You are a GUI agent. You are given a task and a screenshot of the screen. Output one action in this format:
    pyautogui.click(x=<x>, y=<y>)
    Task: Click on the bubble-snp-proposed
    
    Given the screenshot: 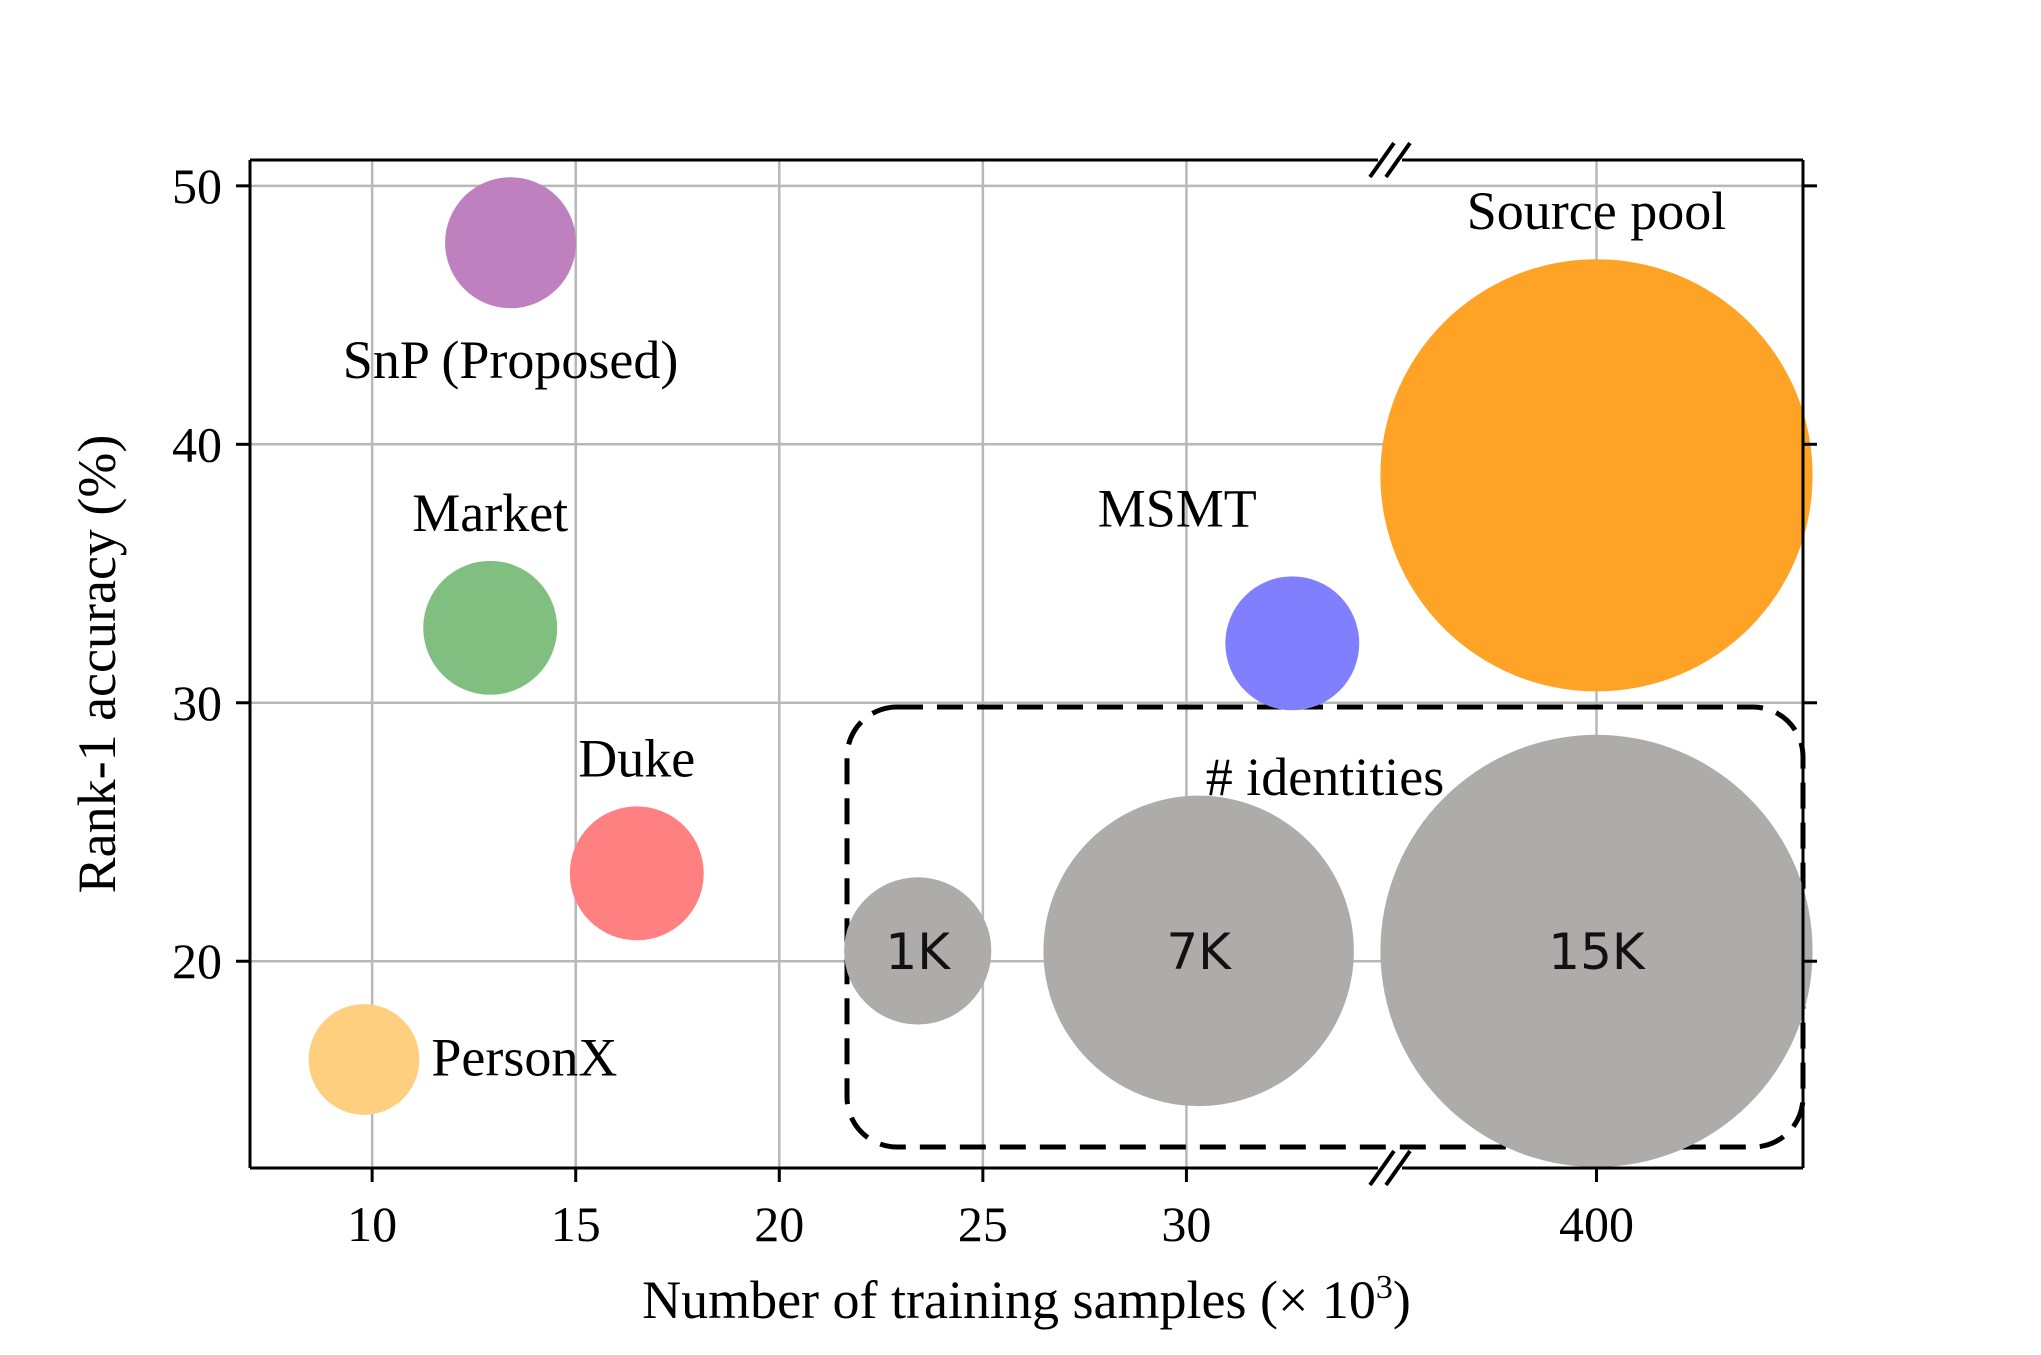 What is the action you would take?
    pyautogui.click(x=511, y=243)
    